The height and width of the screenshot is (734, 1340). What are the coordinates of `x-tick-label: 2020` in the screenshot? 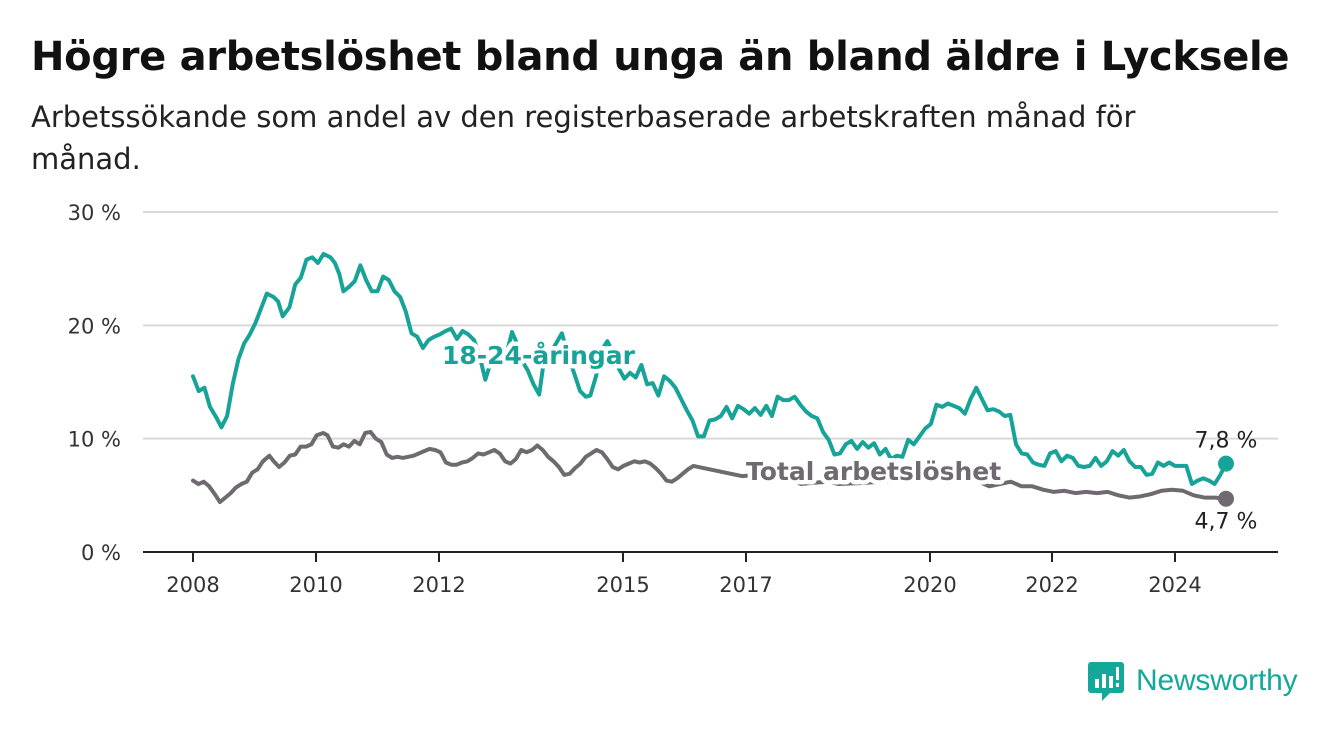 It's located at (929, 585).